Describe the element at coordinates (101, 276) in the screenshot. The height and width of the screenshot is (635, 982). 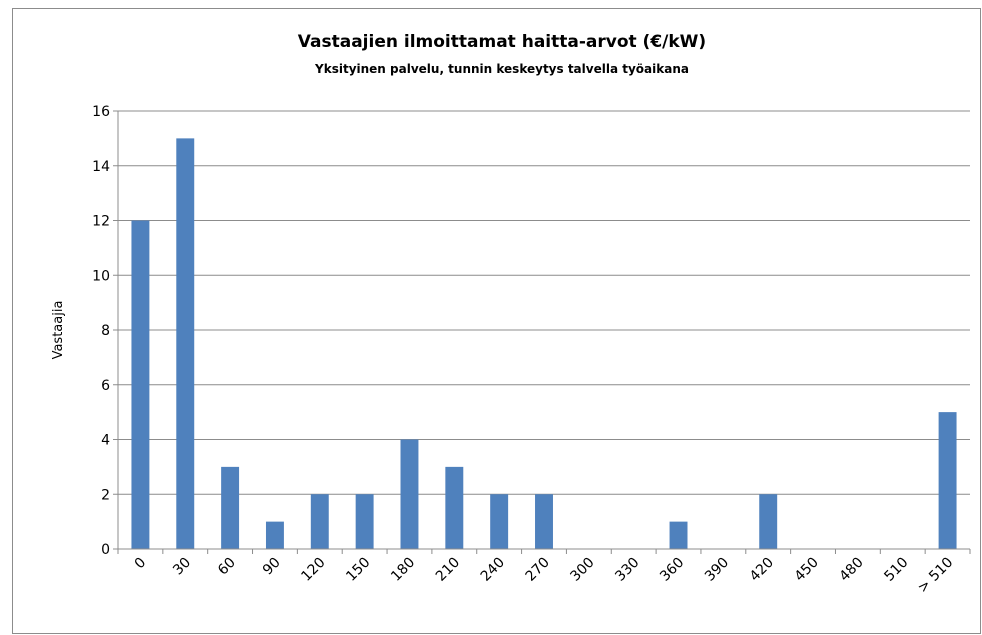
I see `y-tick-label: 10` at that location.